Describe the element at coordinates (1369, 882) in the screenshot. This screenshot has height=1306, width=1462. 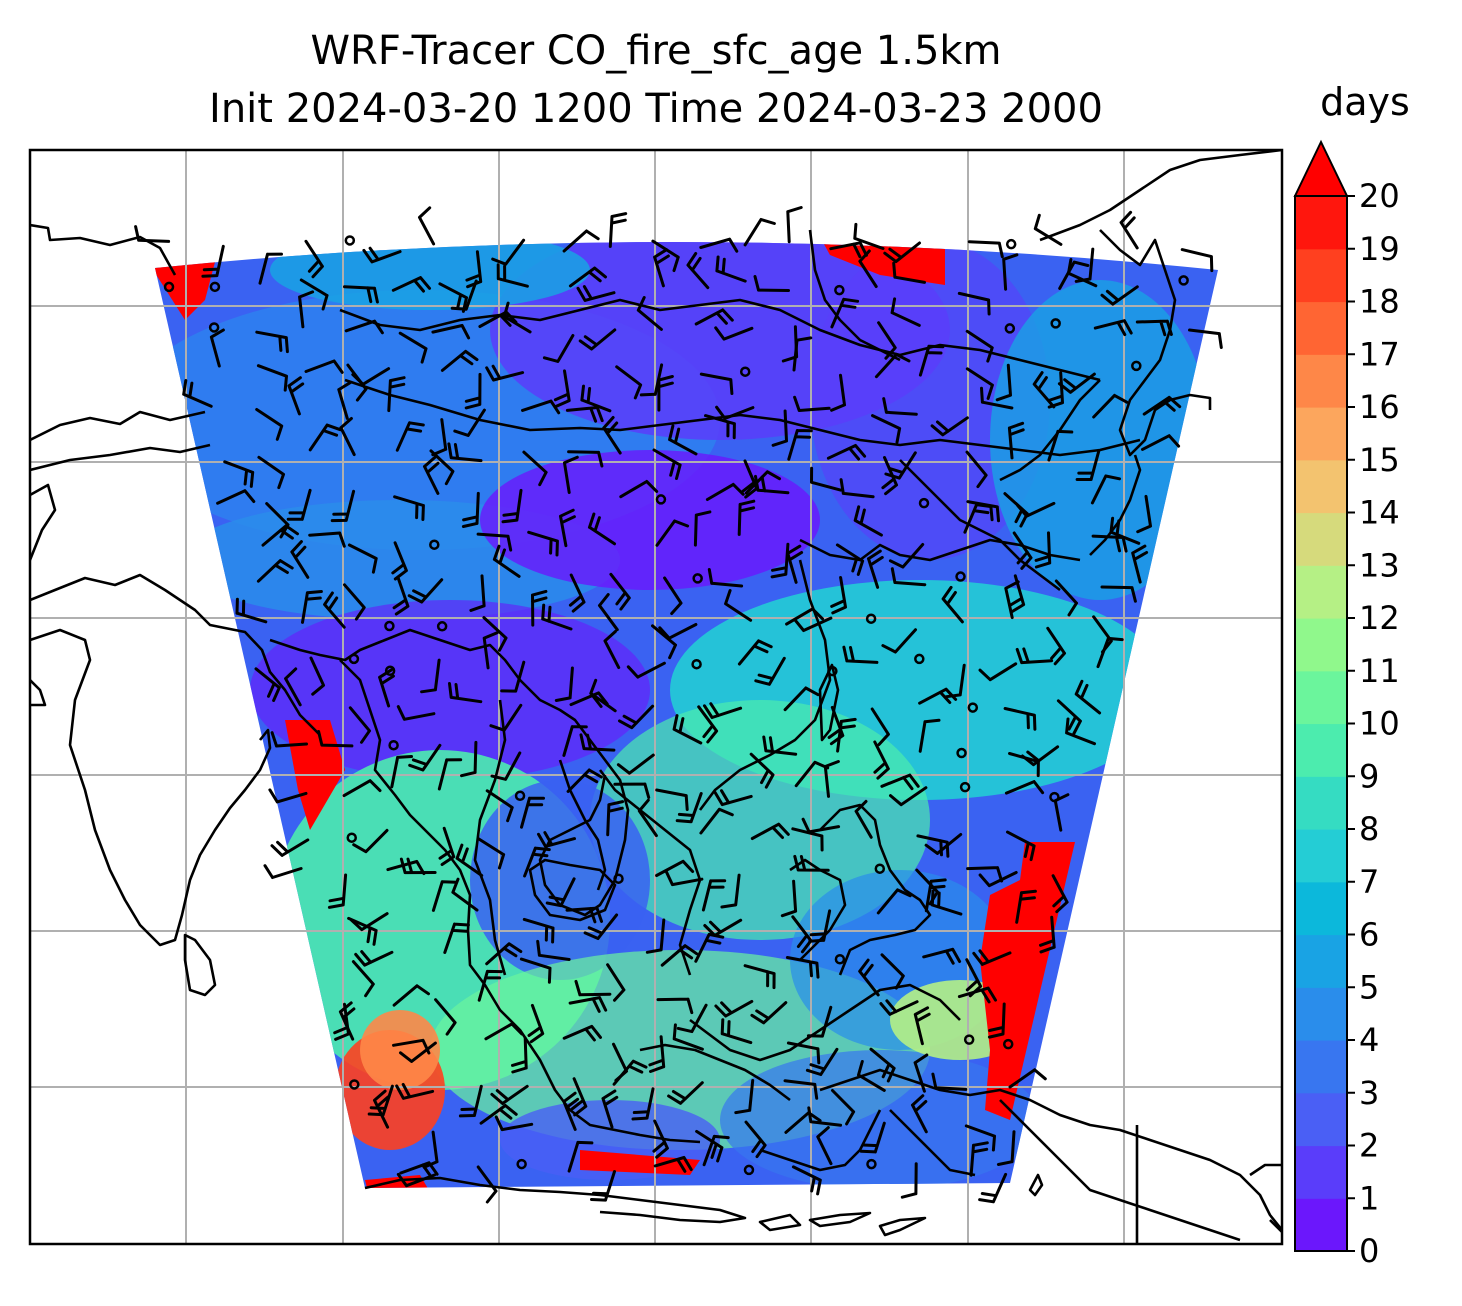
I see `colorbar-tick-label: 7` at that location.